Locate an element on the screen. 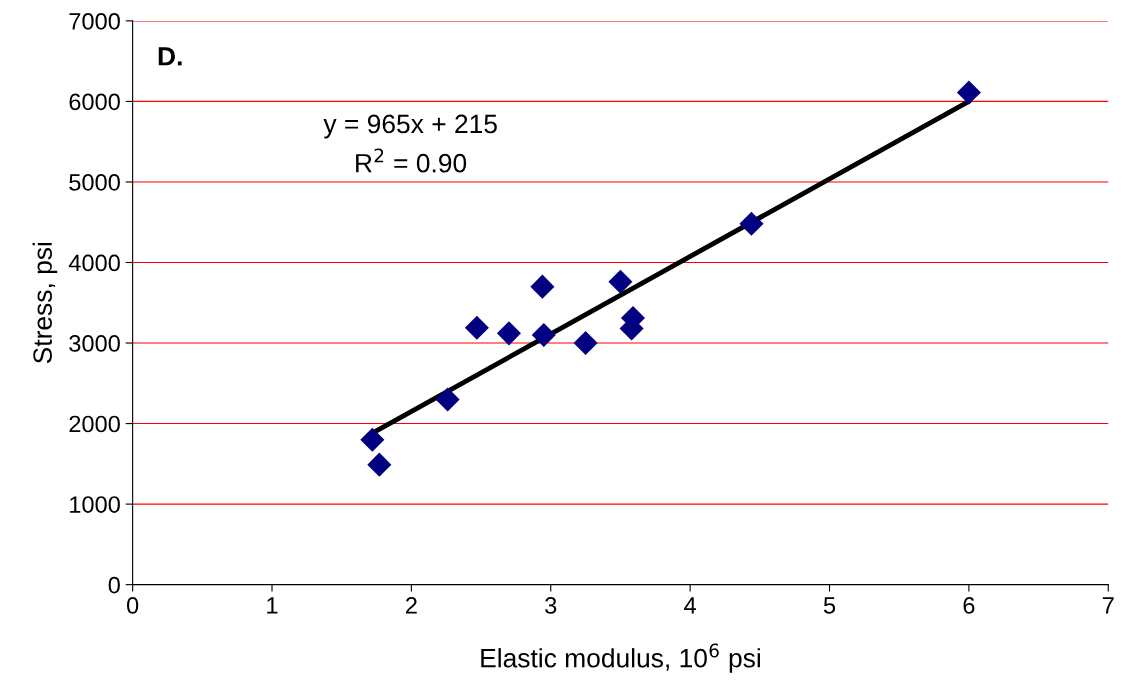 Image resolution: width=1124 pixels, height=696 pixels. y-tick-label: 0 is located at coordinates (114, 585).